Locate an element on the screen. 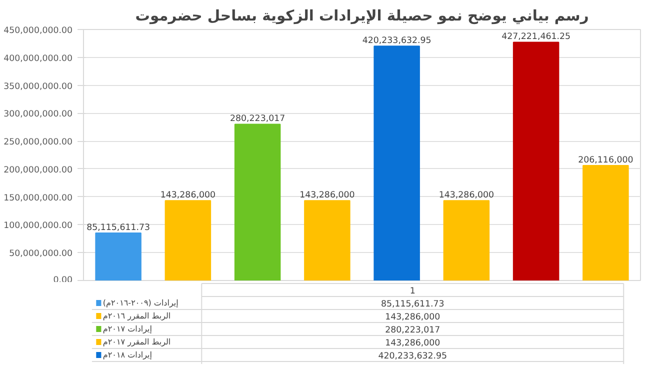  y-tick-label: 450,000,000.00 is located at coordinates (38, 31).